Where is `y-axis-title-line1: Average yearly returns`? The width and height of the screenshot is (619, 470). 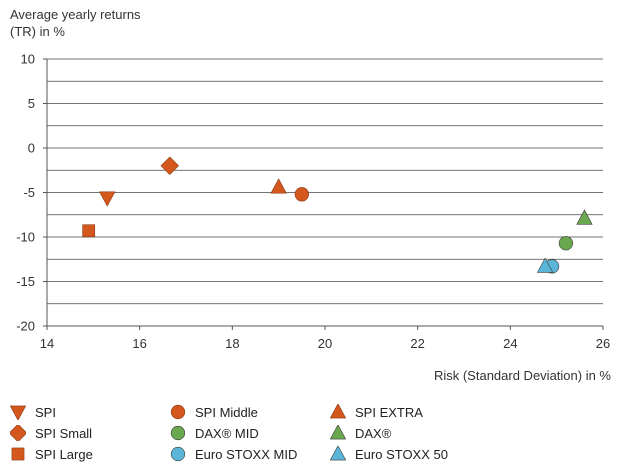
y-axis-title-line1: Average yearly returns is located at coordinates (75, 14).